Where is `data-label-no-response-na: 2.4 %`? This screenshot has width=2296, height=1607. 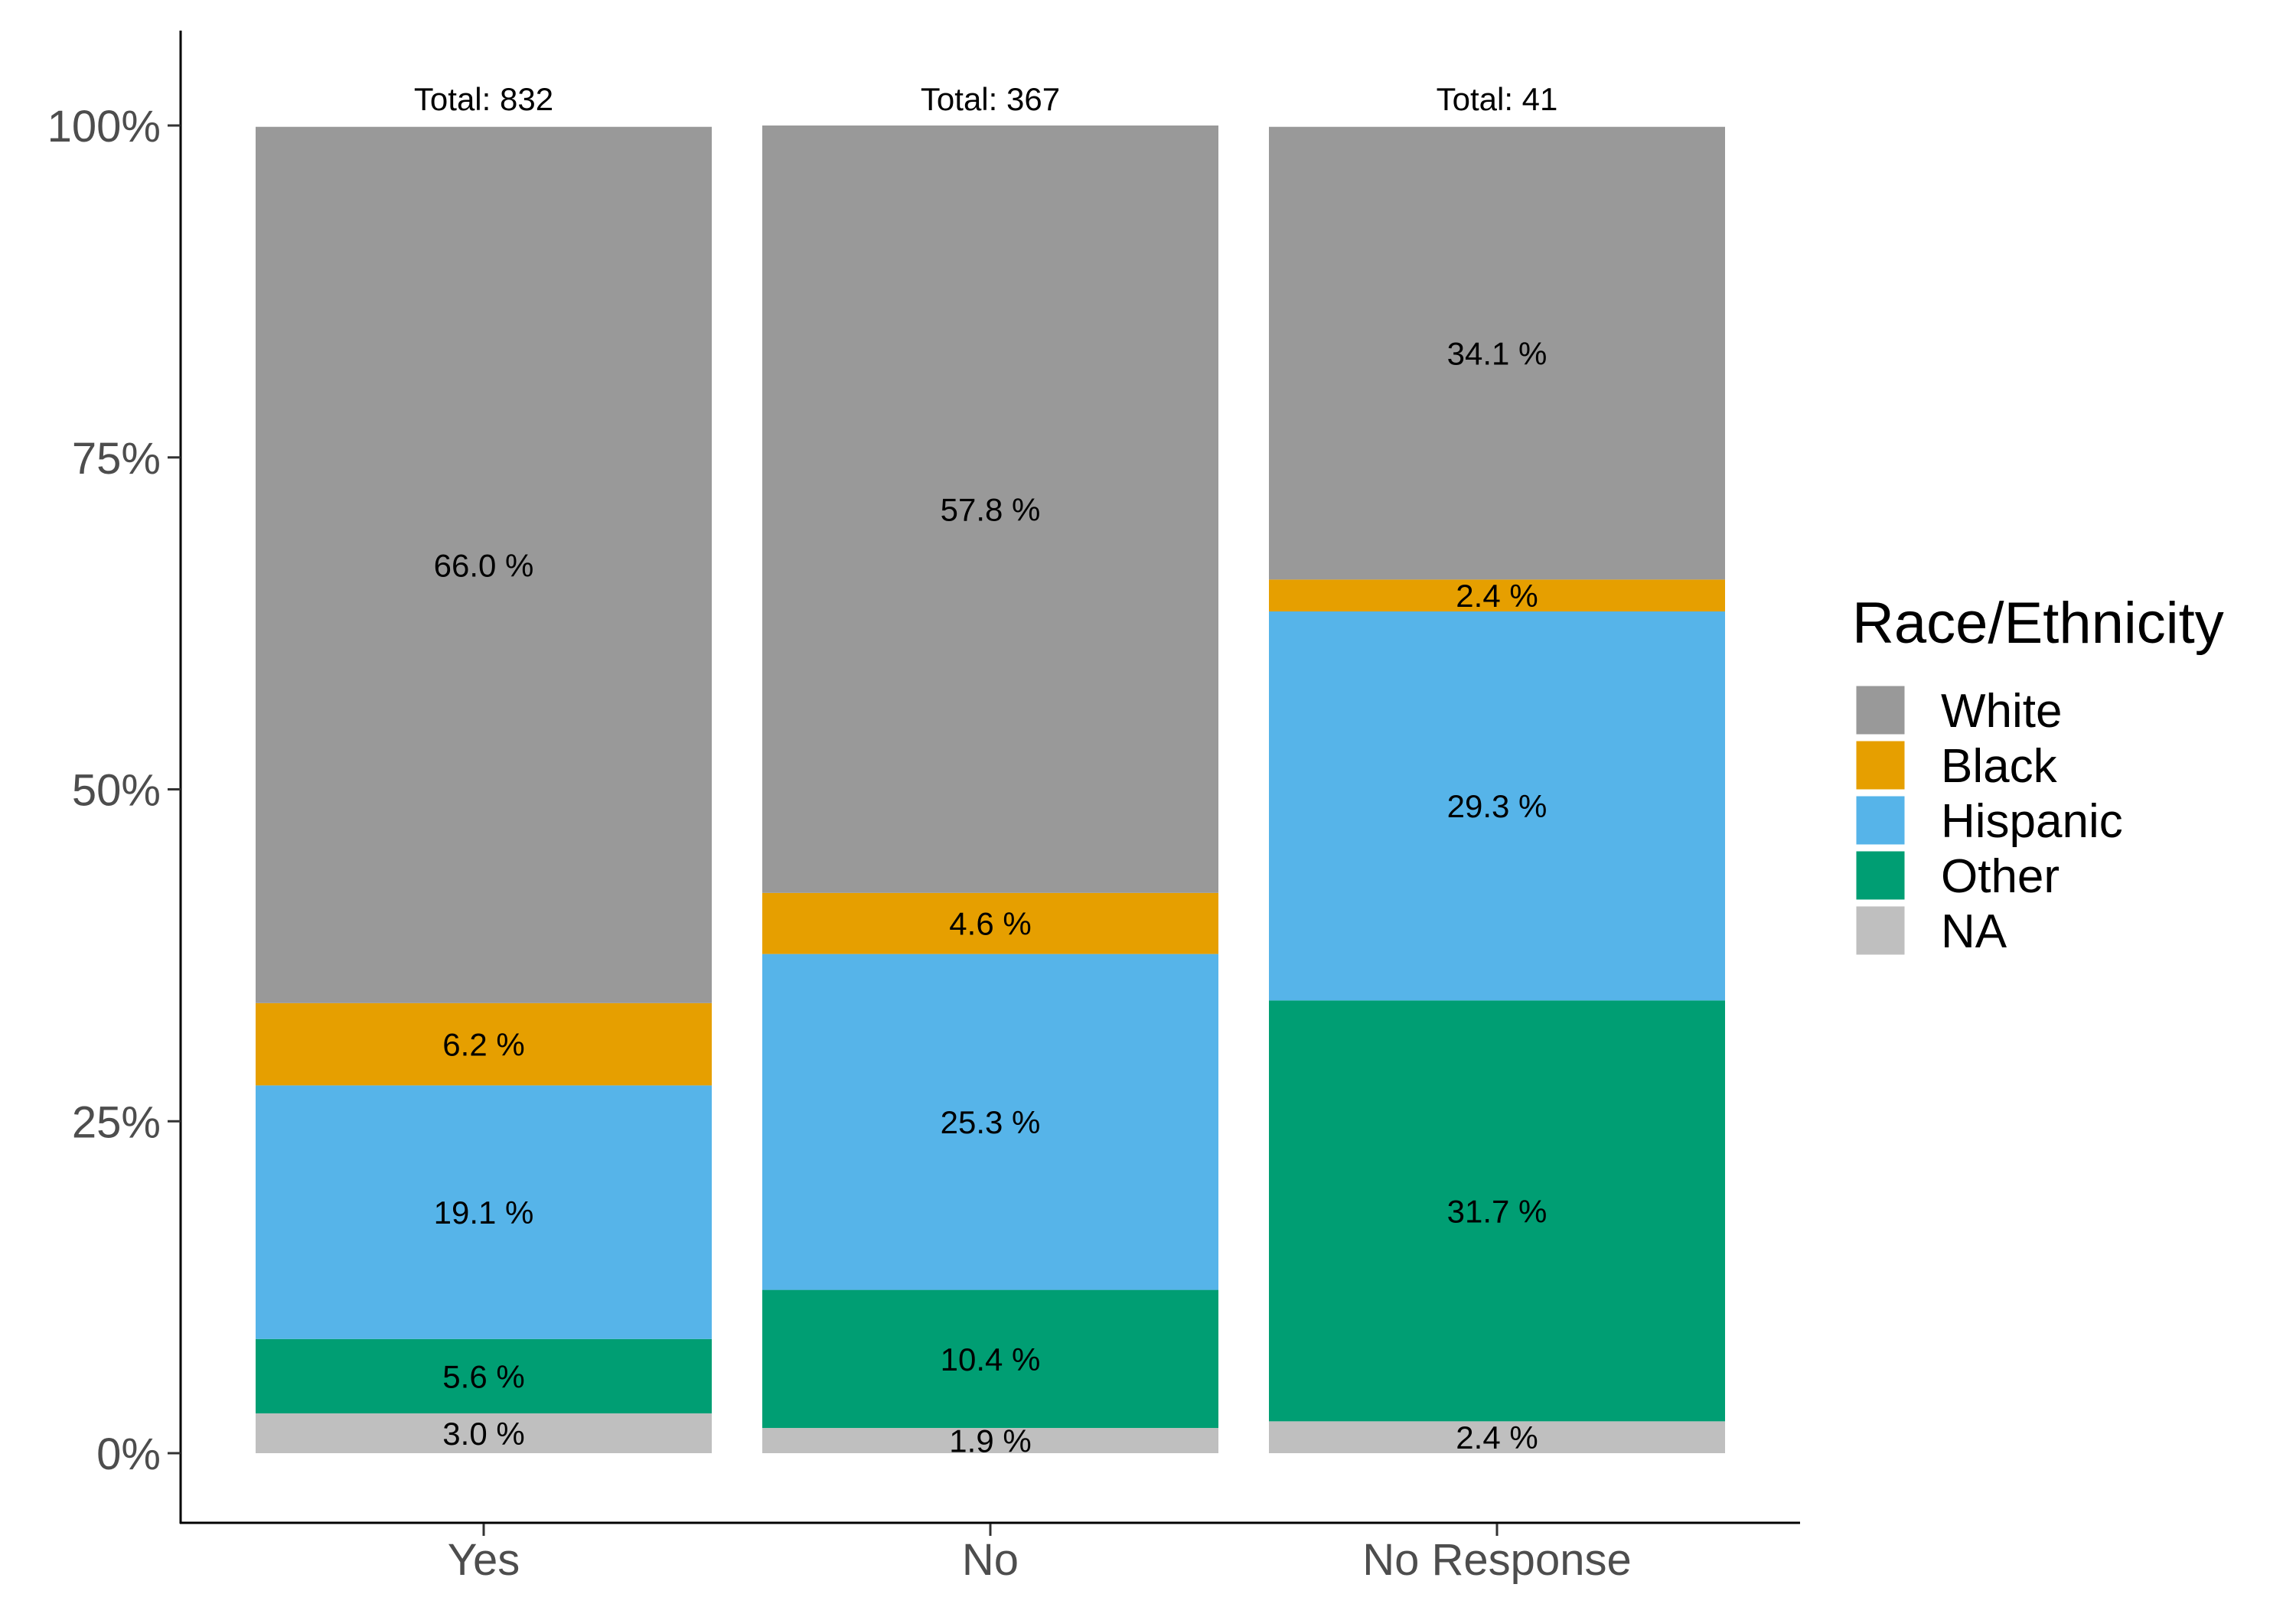 data-label-no-response-na: 2.4 % is located at coordinates (1497, 1437).